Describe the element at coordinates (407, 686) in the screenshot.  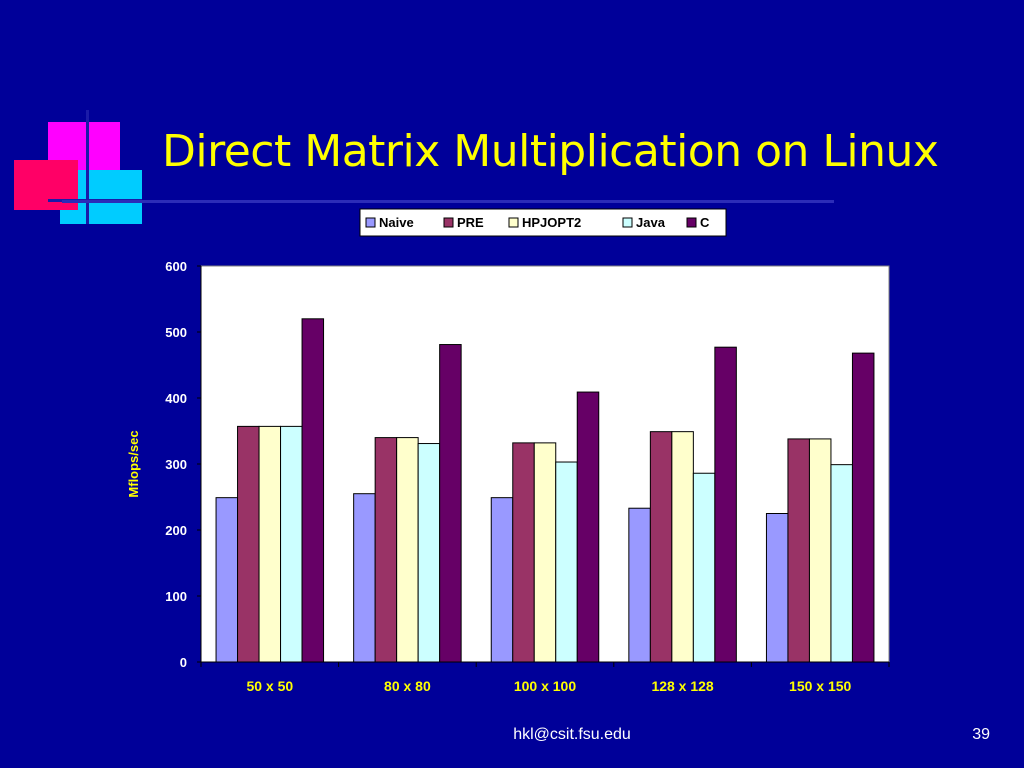
I see `x-tick-label: 80 x 80` at that location.